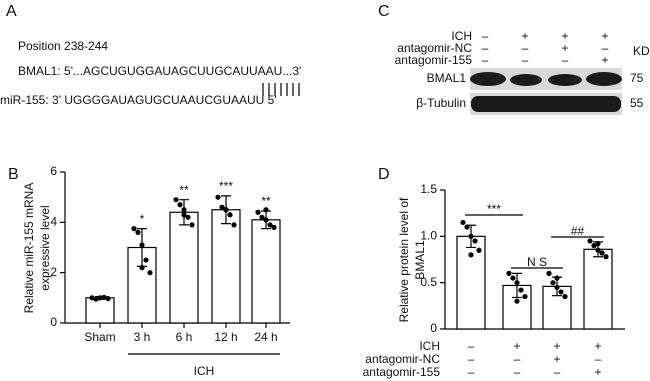  I want to click on group-label: ICH, so click(204, 371).